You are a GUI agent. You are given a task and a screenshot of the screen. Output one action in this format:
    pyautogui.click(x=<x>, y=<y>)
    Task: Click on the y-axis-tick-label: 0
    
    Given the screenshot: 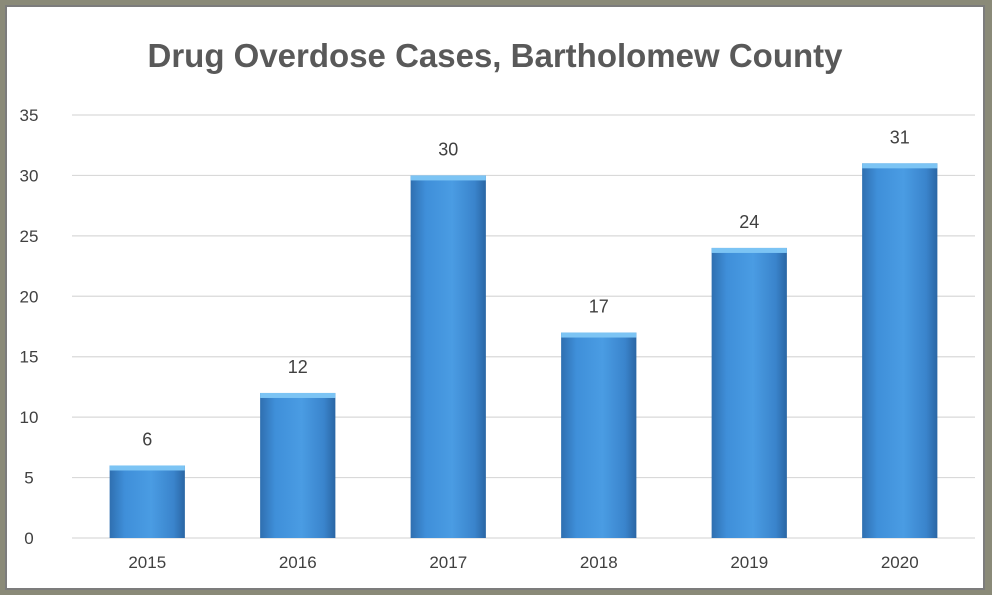 What is the action you would take?
    pyautogui.click(x=28, y=538)
    